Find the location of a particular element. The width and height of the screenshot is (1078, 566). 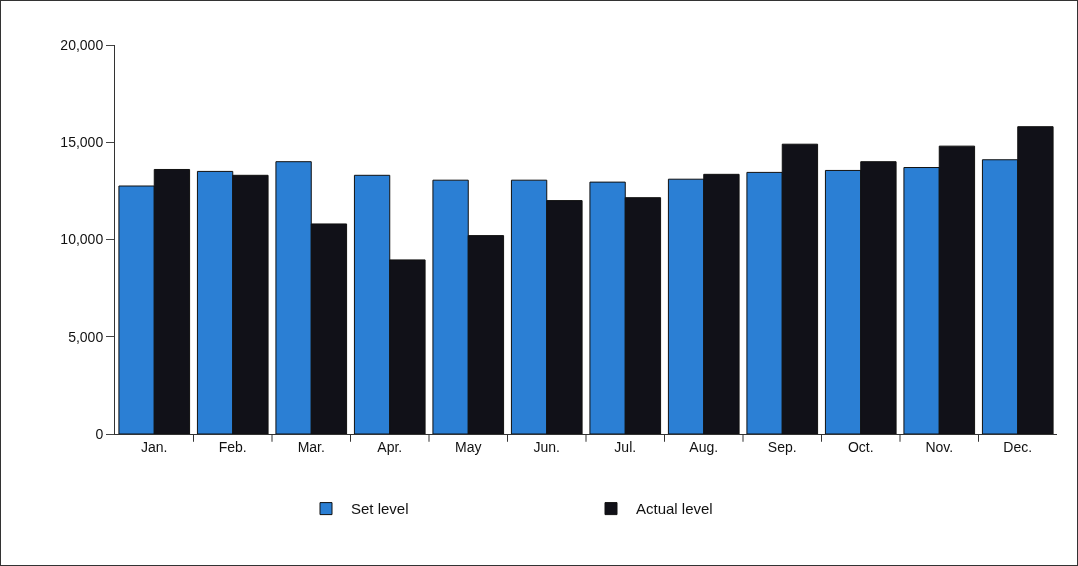

x-tick-label: Oct. is located at coordinates (860, 446).